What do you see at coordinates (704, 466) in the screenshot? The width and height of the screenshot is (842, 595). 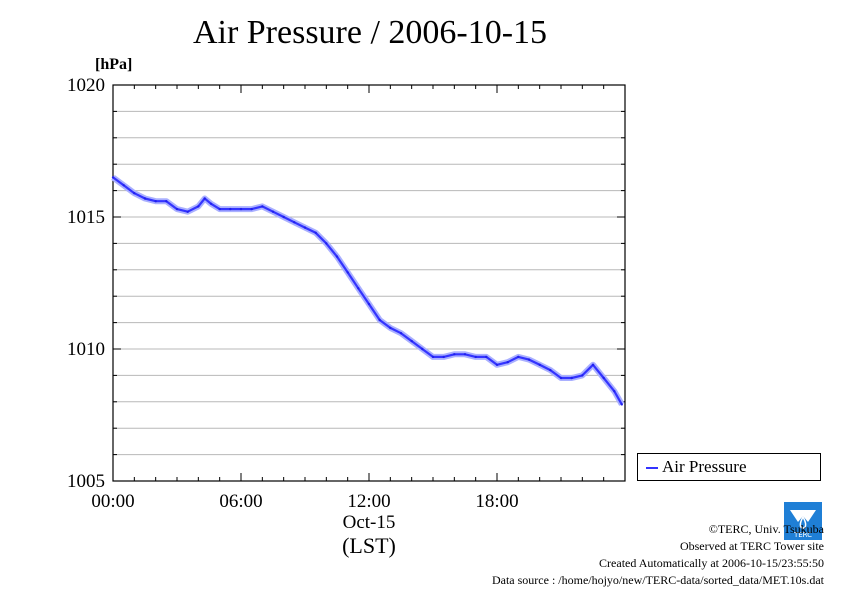 I see `legend-label: Air Pressure` at bounding box center [704, 466].